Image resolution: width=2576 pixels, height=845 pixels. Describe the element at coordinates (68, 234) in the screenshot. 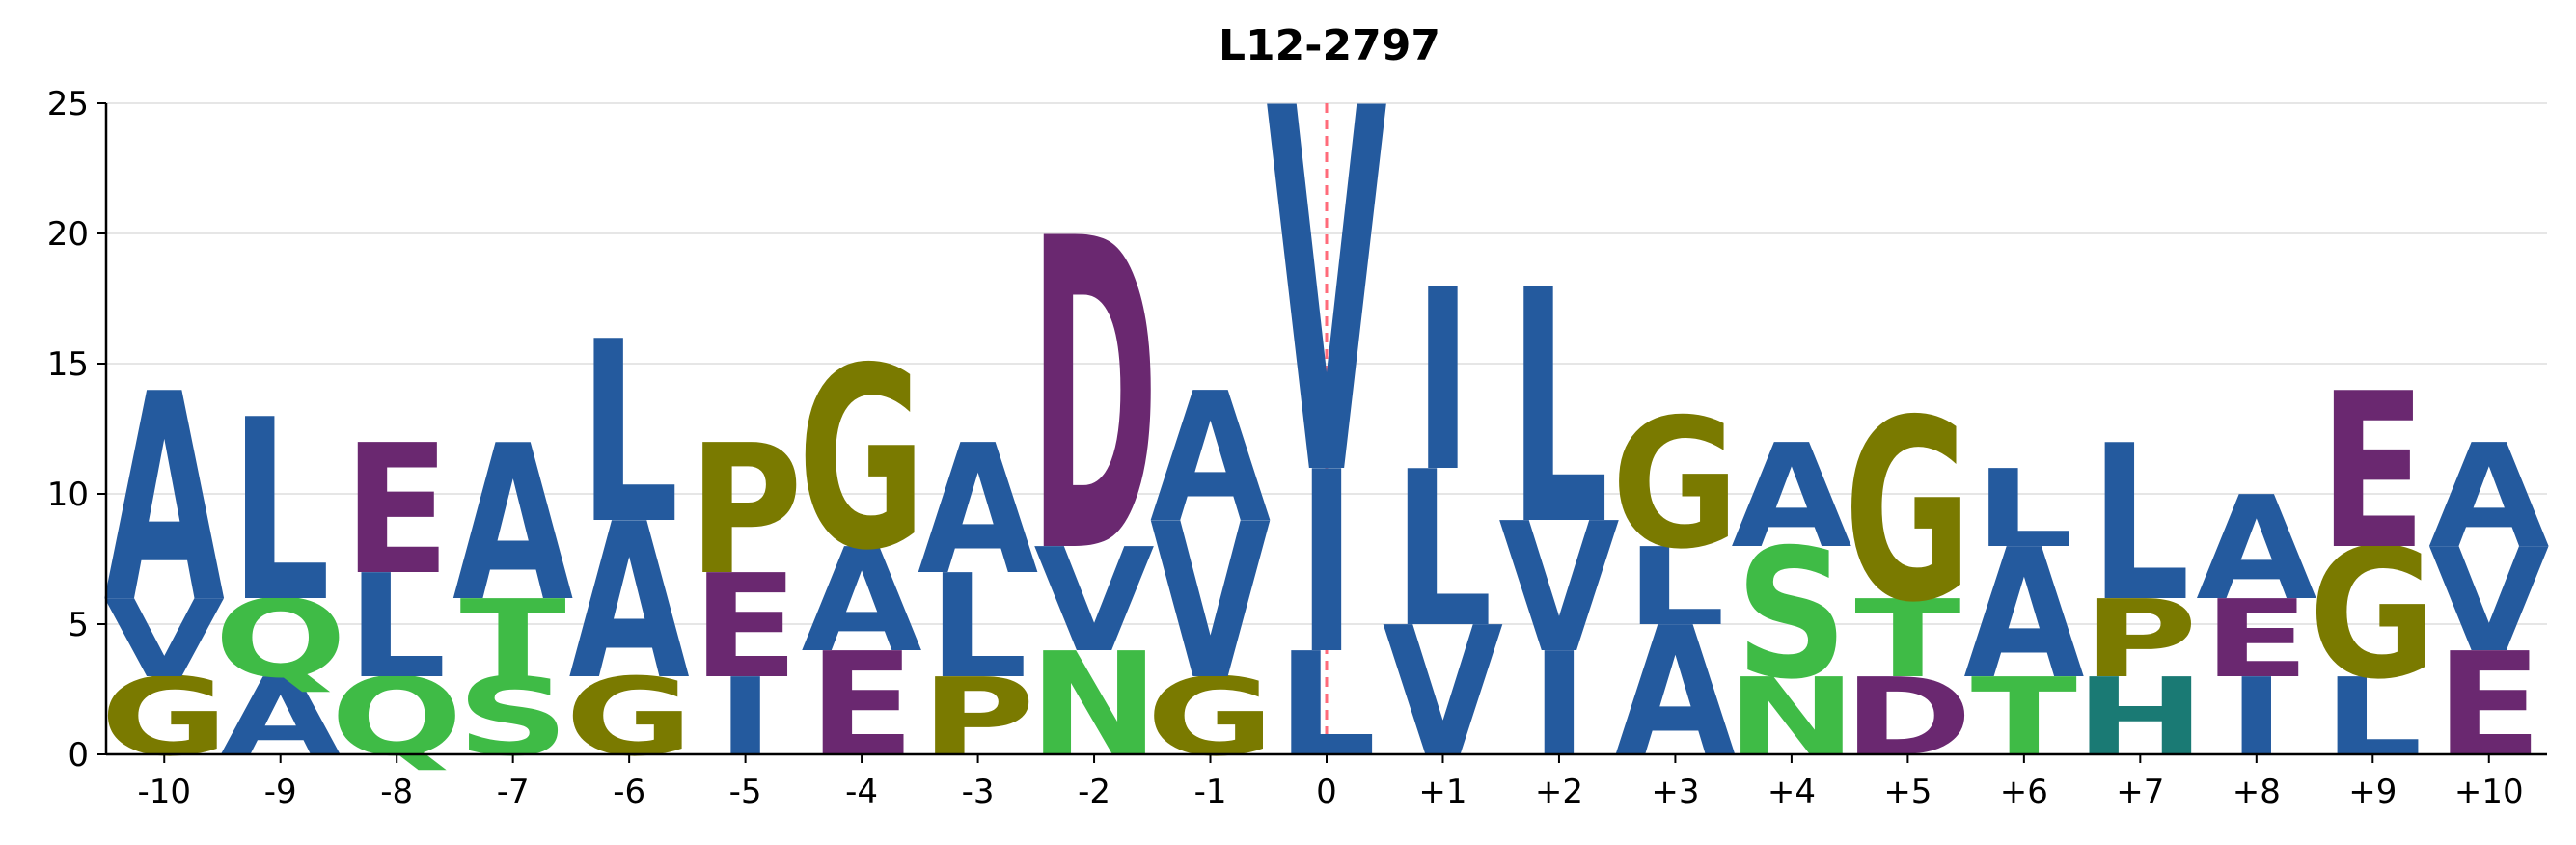

I see `y-tick-label: 20` at that location.